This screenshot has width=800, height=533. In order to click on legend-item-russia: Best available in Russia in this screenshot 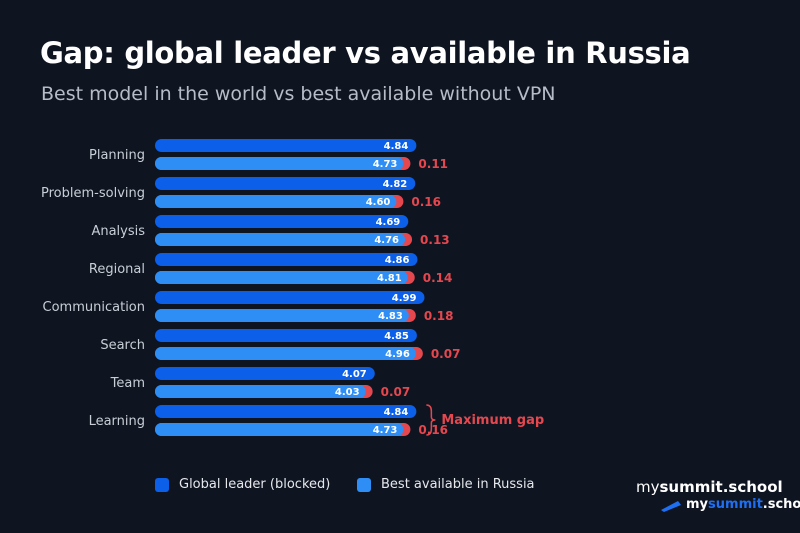, I will do `click(446, 484)`.